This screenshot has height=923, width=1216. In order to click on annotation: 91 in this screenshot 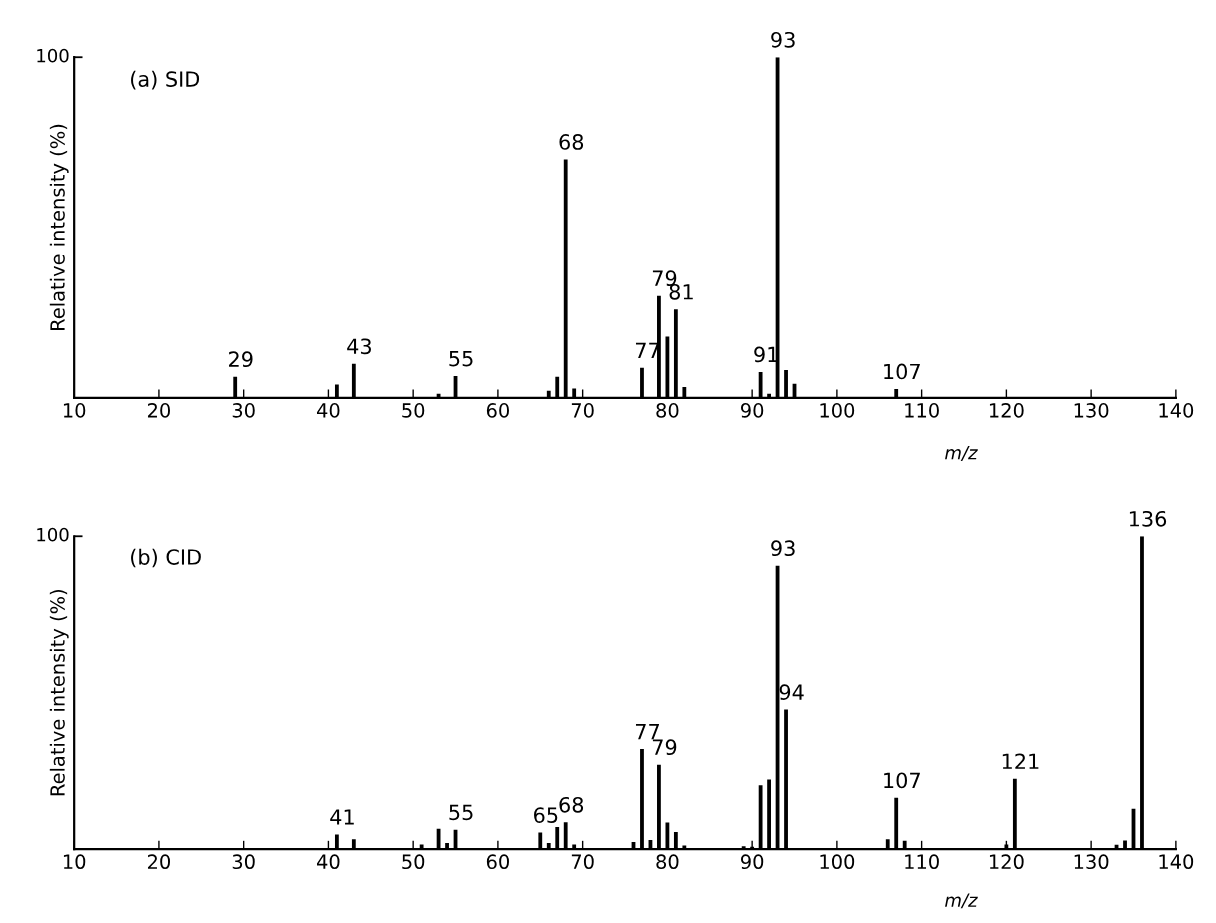, I will do `click(766, 354)`.